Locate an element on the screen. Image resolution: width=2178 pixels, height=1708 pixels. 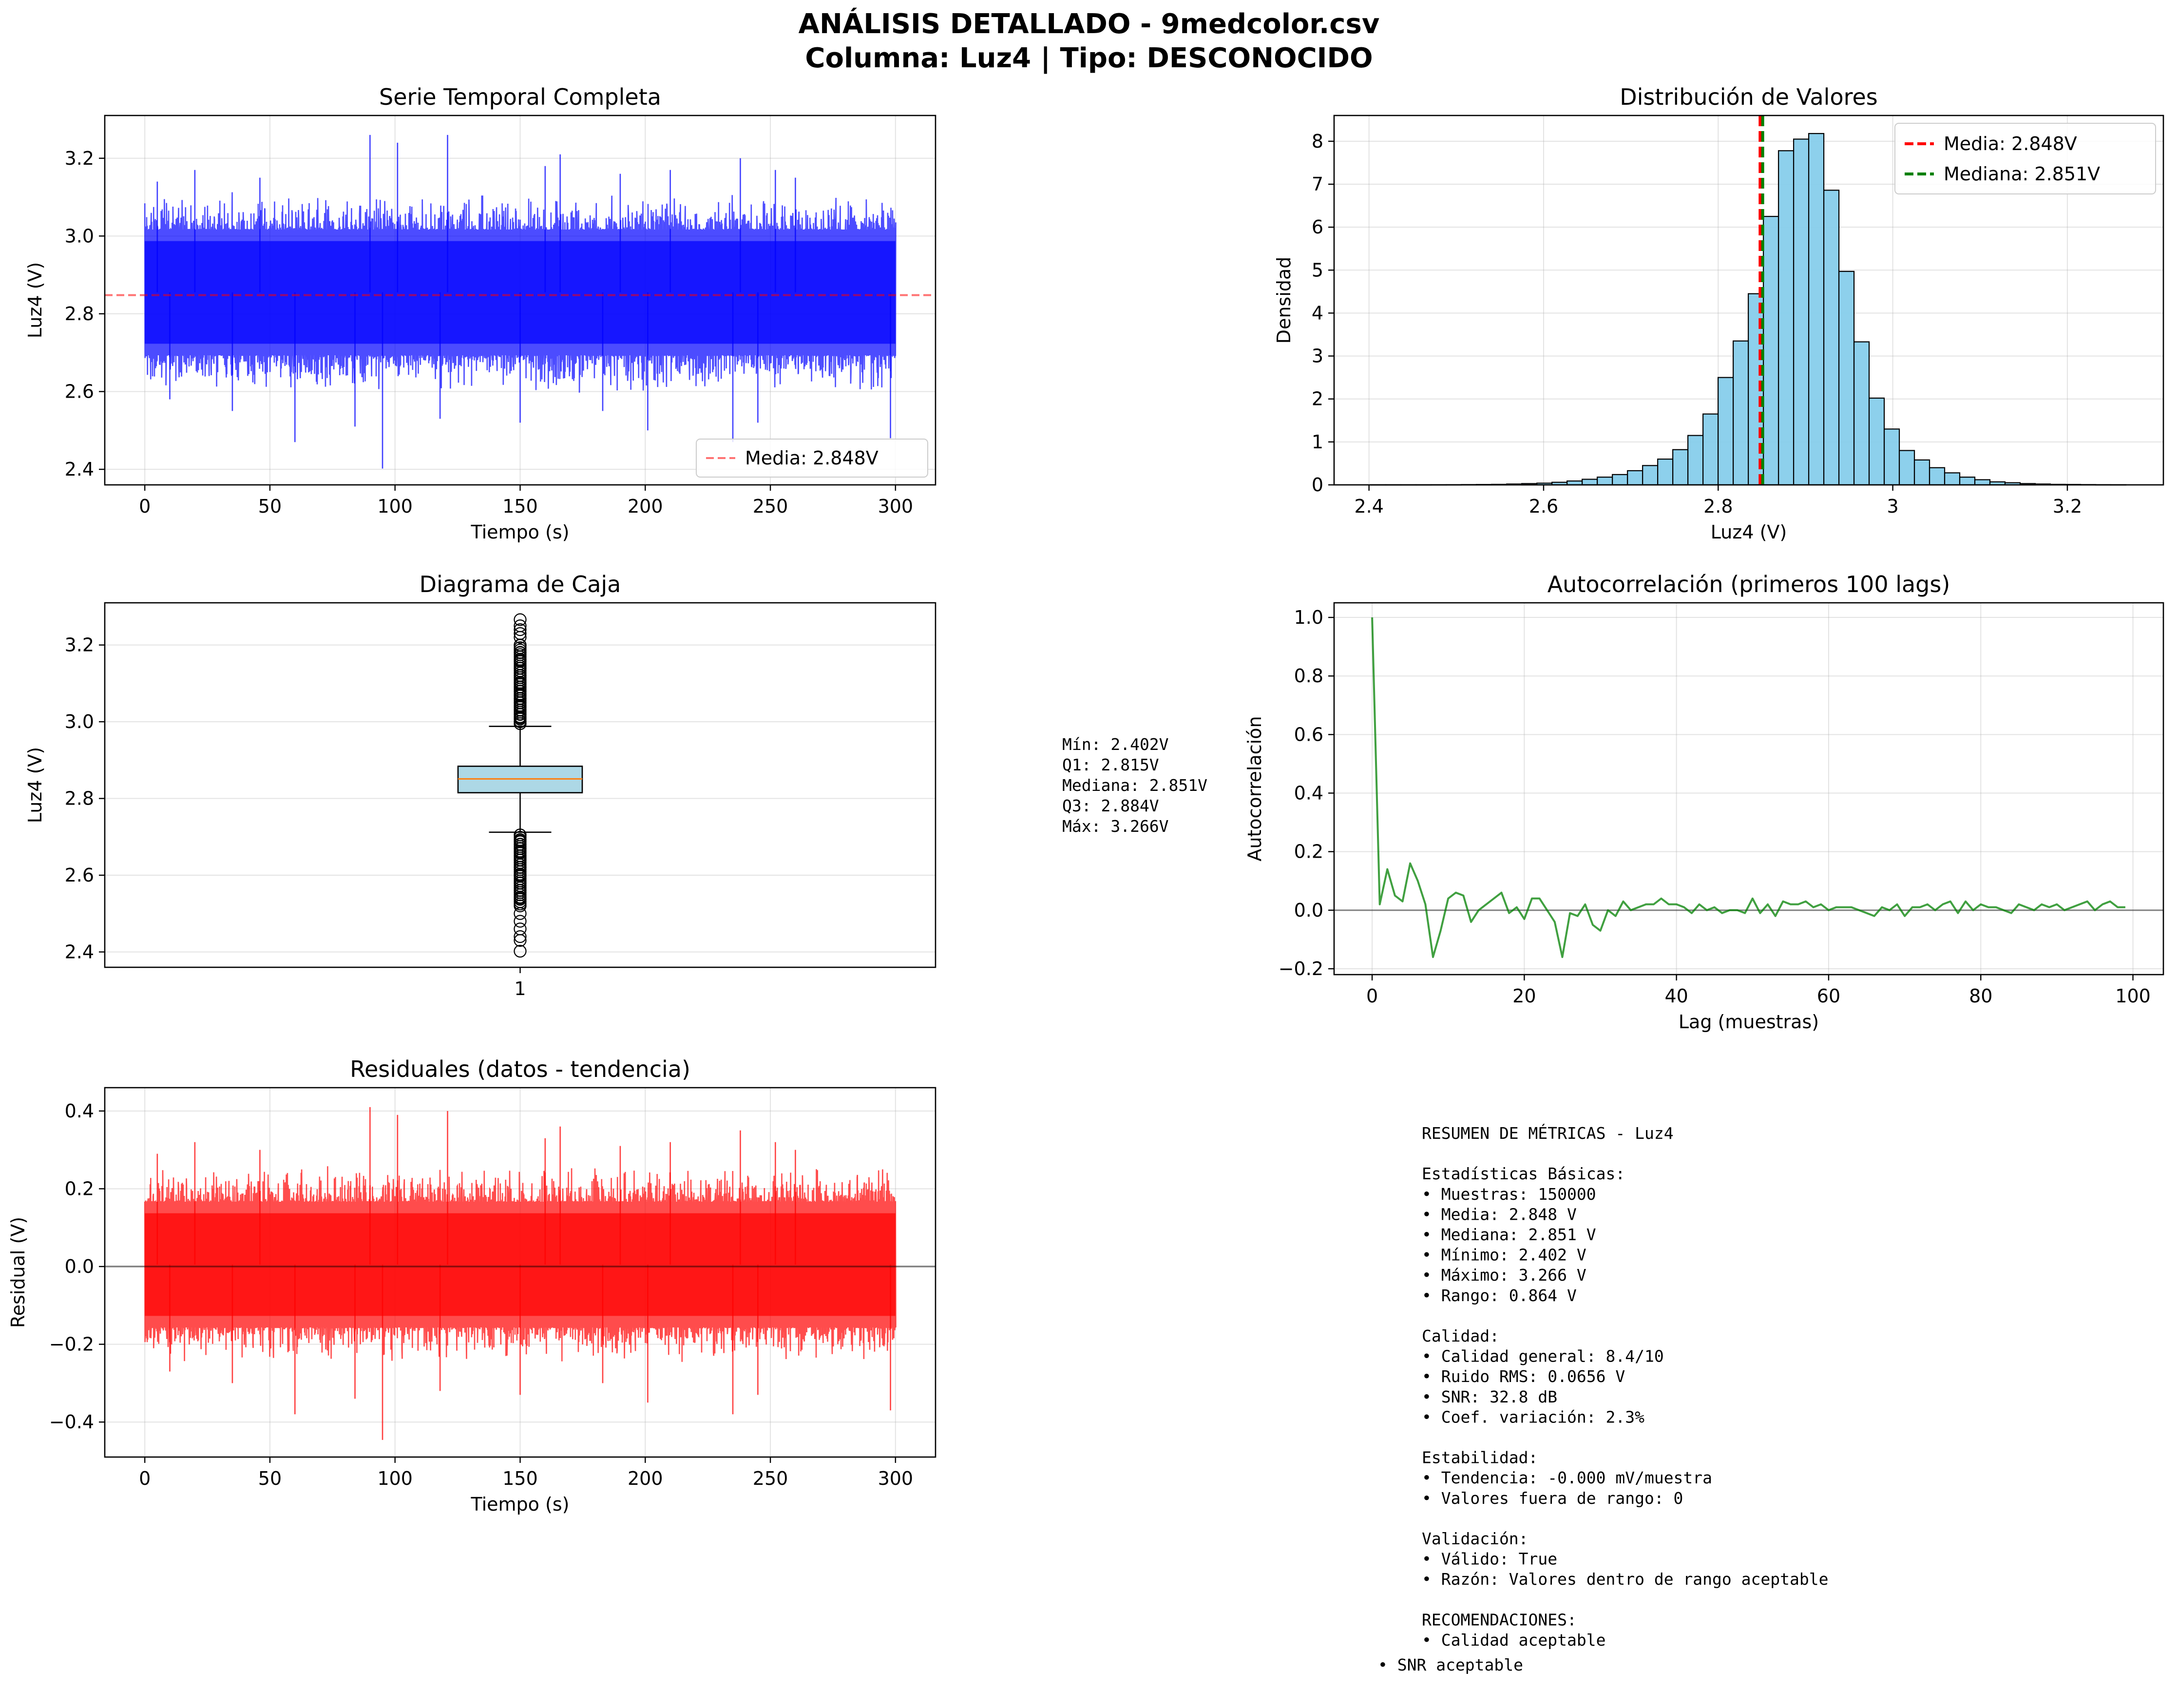
axes-frame is located at coordinates (1749, 300).